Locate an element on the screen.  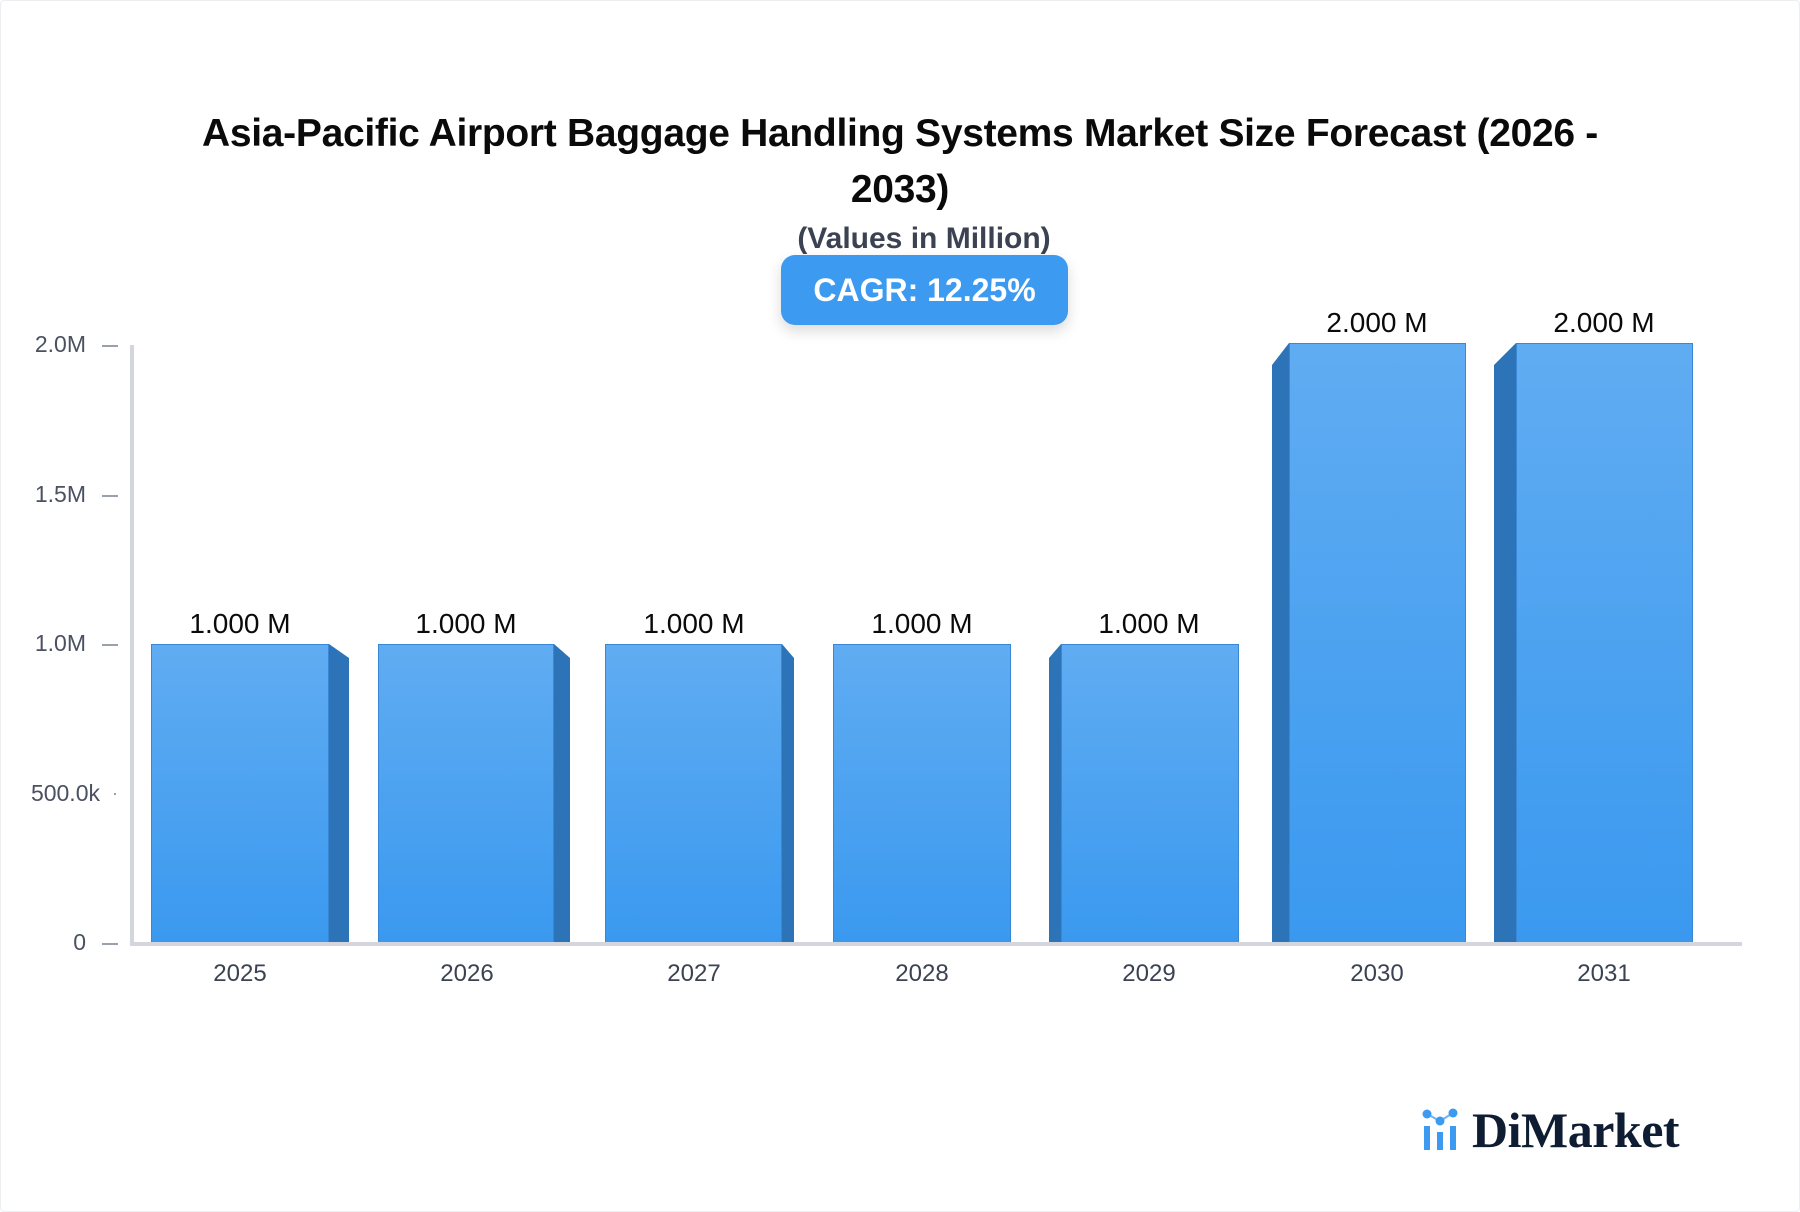
y-axis-line is located at coordinates (132, 645).